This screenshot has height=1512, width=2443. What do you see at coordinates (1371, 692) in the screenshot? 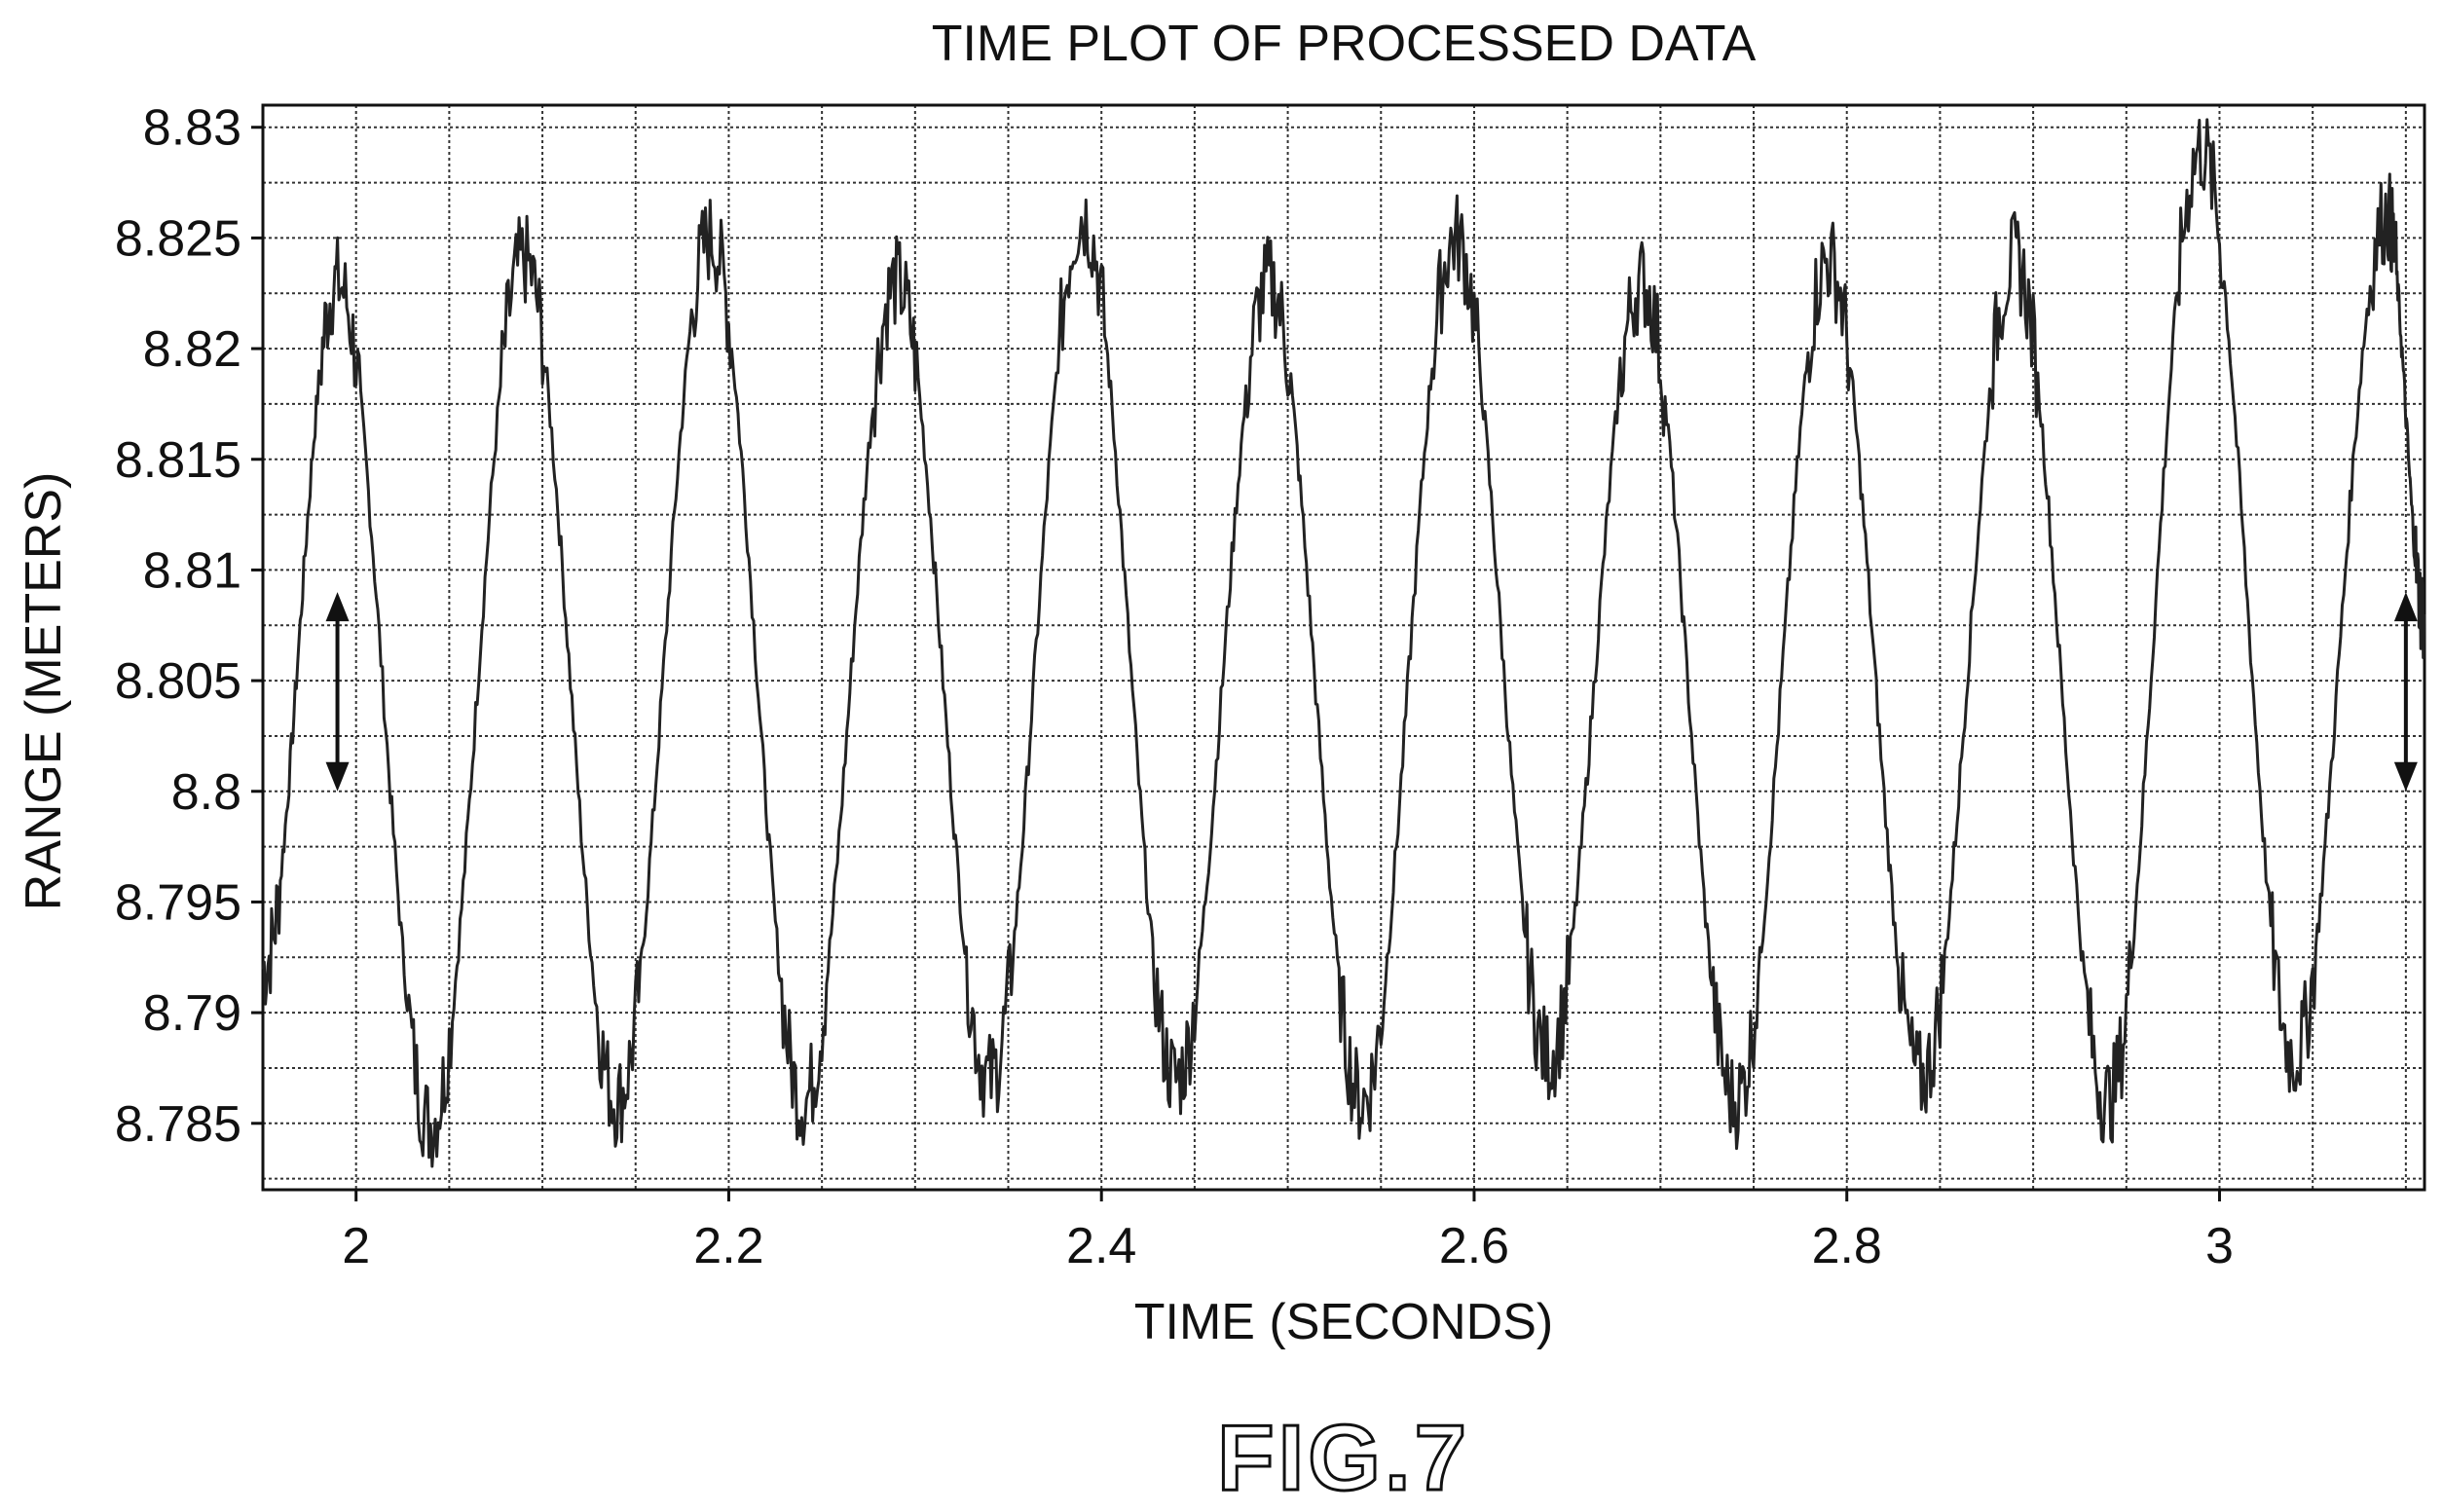
I see `chart-annotations` at bounding box center [1371, 692].